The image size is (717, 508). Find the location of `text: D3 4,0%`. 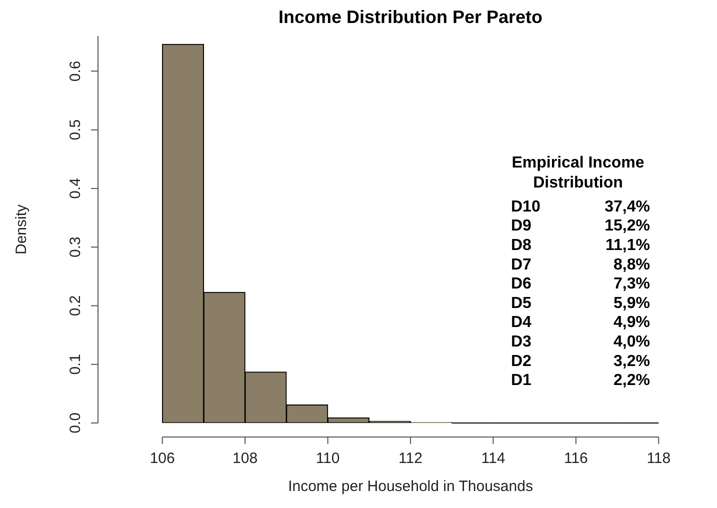

text: D3 4,0% is located at coordinates (580, 342).